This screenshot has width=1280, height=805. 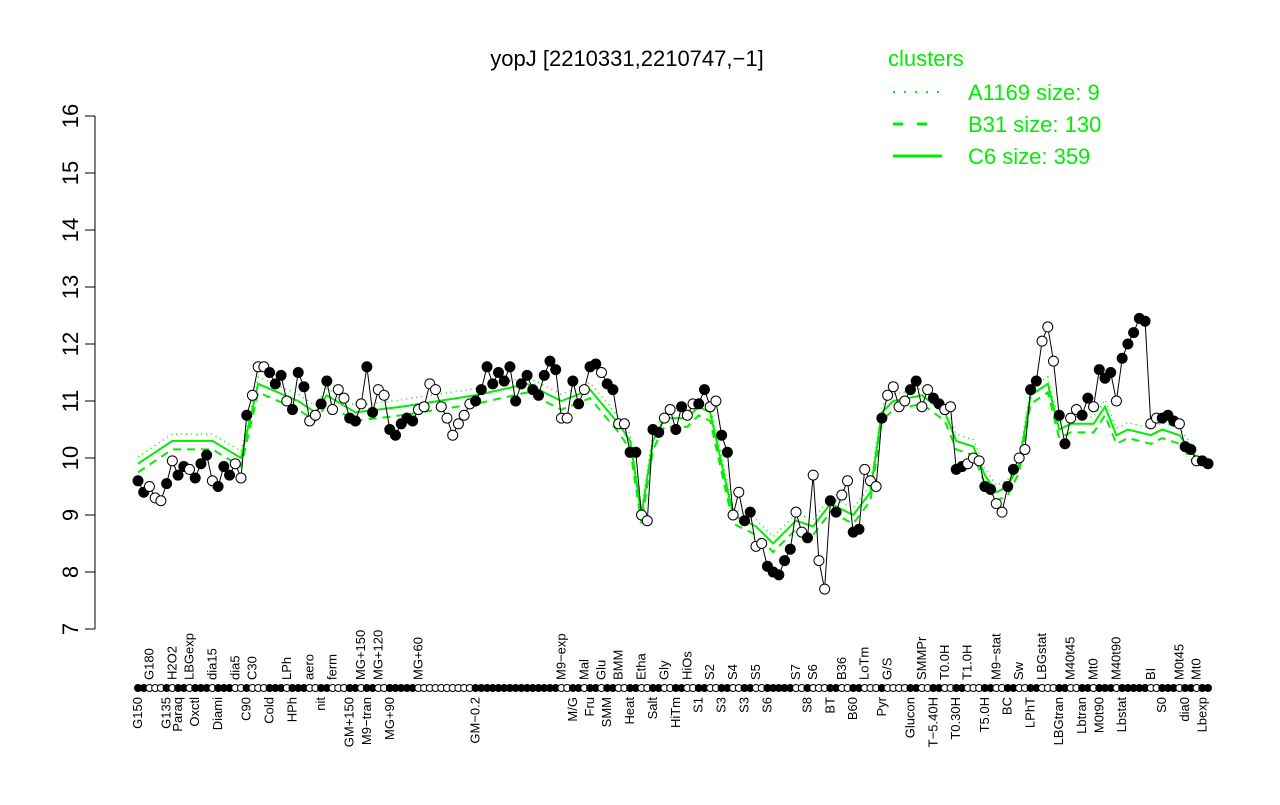 I want to click on y-tick-label: 13, so click(x=70, y=287).